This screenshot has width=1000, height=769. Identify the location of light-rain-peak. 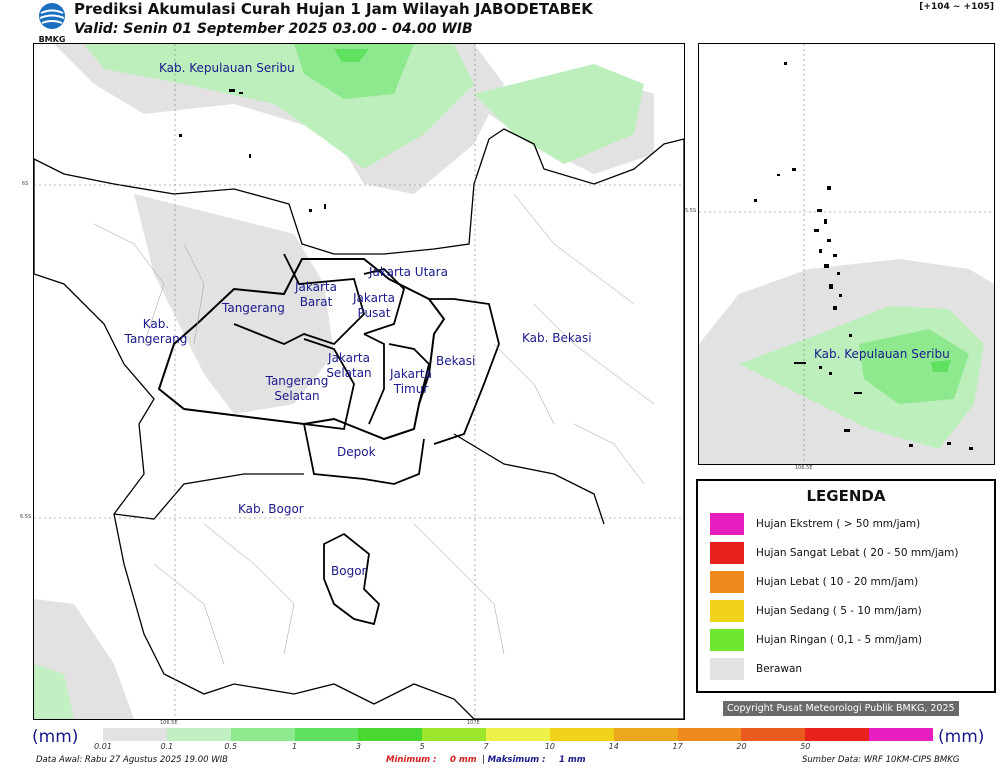
(351, 55).